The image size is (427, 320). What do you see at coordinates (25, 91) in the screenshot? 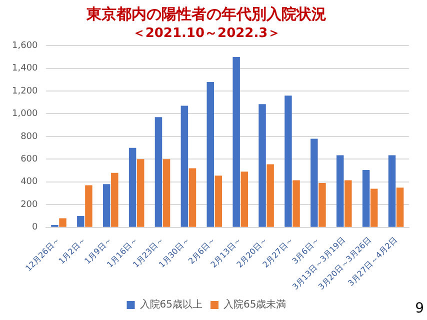
I see `y-tick-label: 1,200` at bounding box center [25, 91].